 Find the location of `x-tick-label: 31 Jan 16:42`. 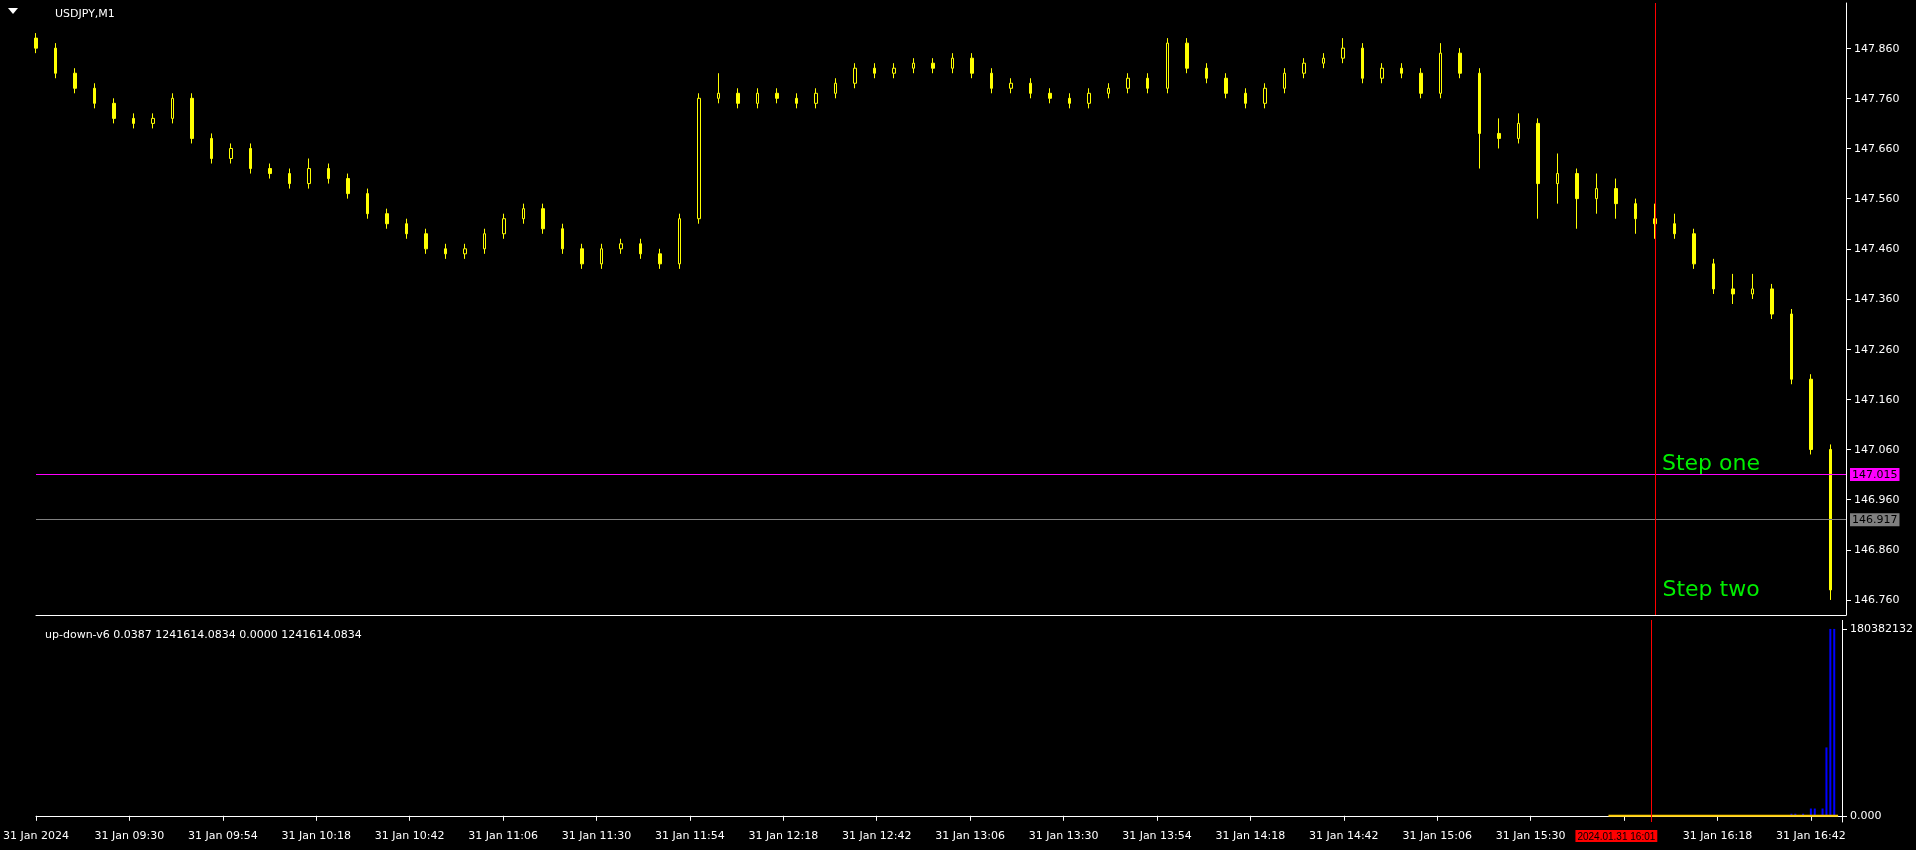

x-tick-label: 31 Jan 16:42 is located at coordinates (1811, 835).